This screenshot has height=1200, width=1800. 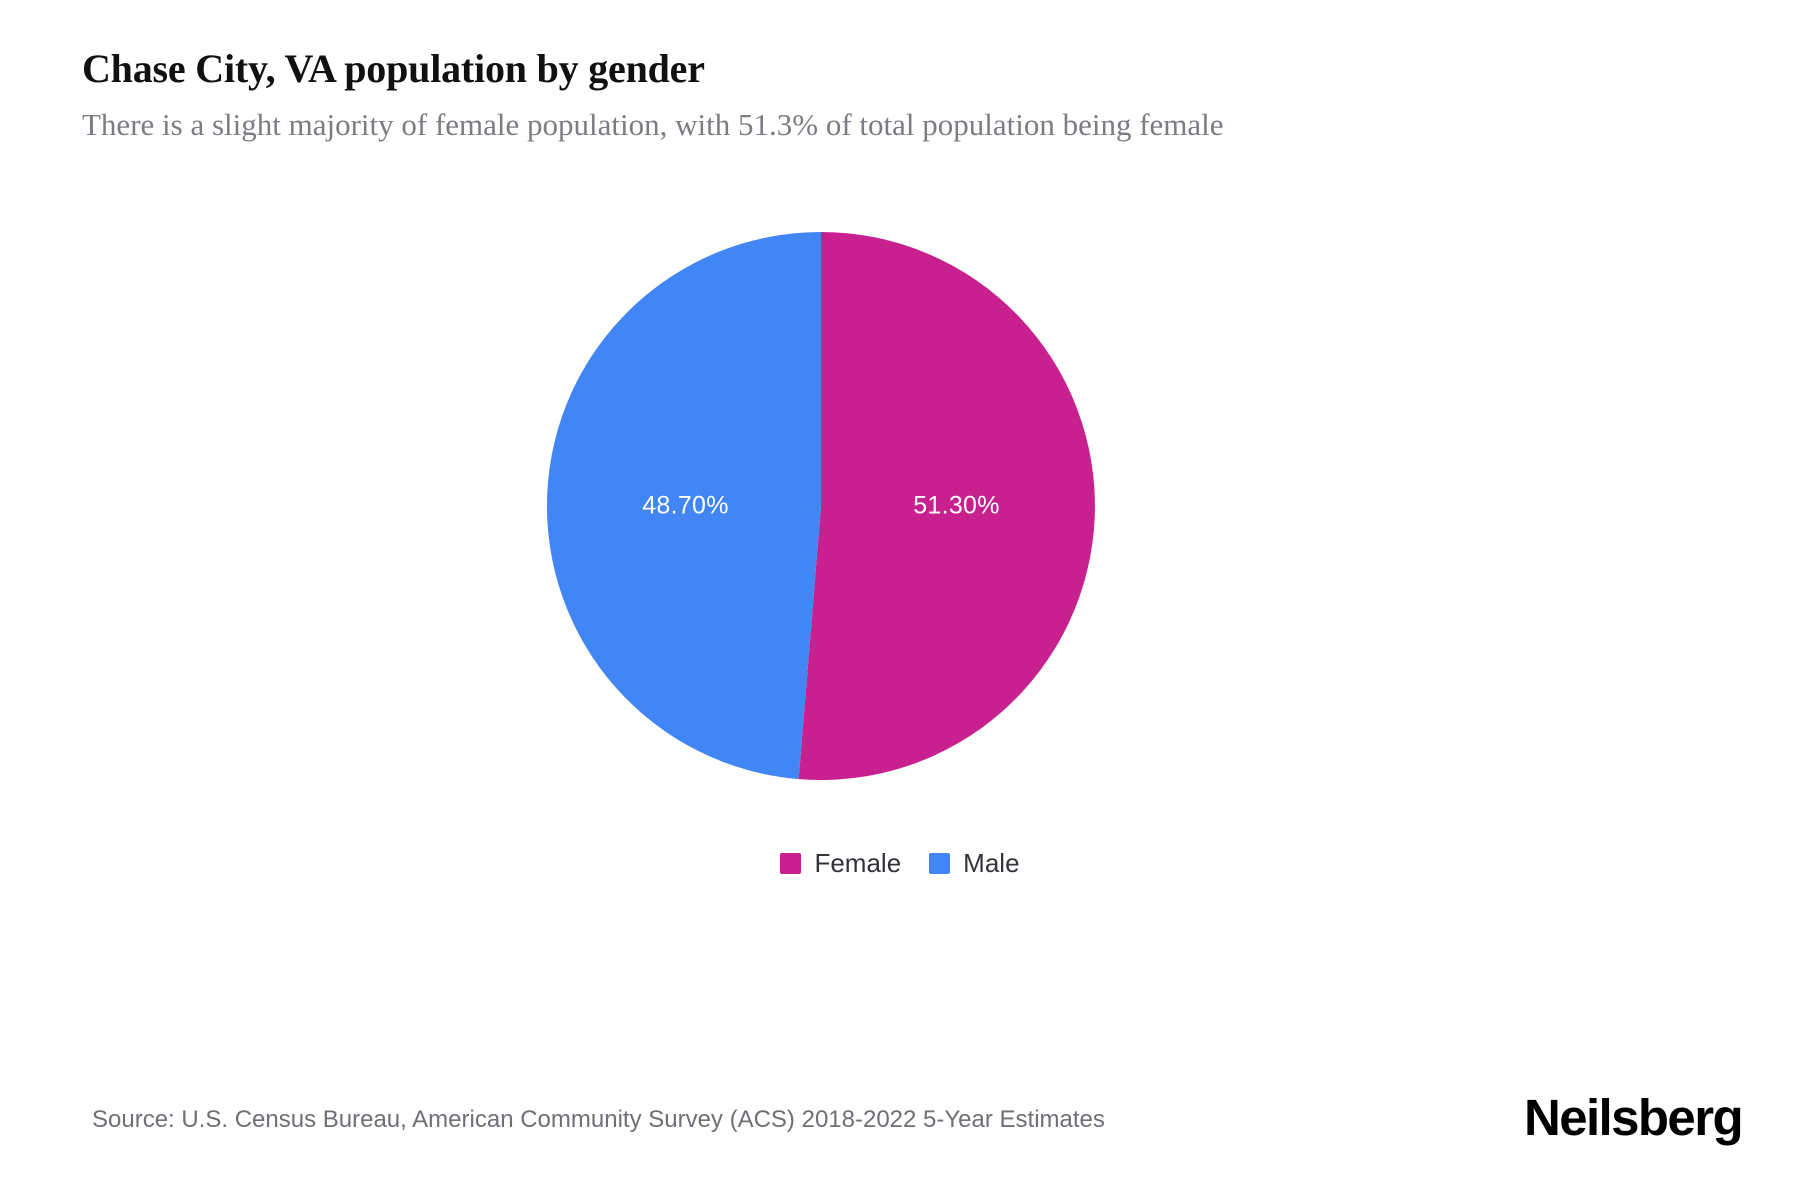 What do you see at coordinates (1633, 1117) in the screenshot?
I see `brand-logo: Neilsberg` at bounding box center [1633, 1117].